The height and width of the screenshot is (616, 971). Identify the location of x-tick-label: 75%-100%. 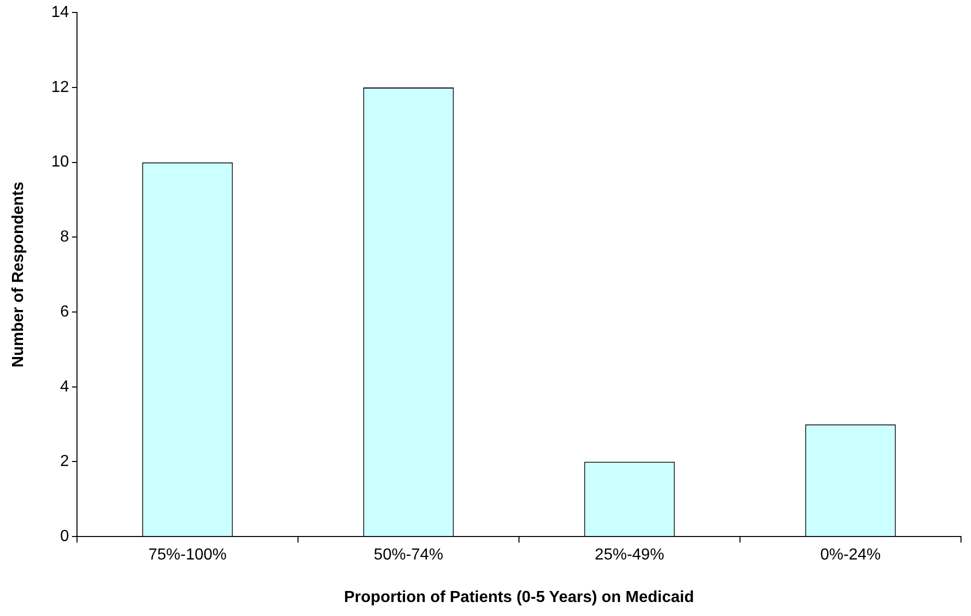
(187, 555).